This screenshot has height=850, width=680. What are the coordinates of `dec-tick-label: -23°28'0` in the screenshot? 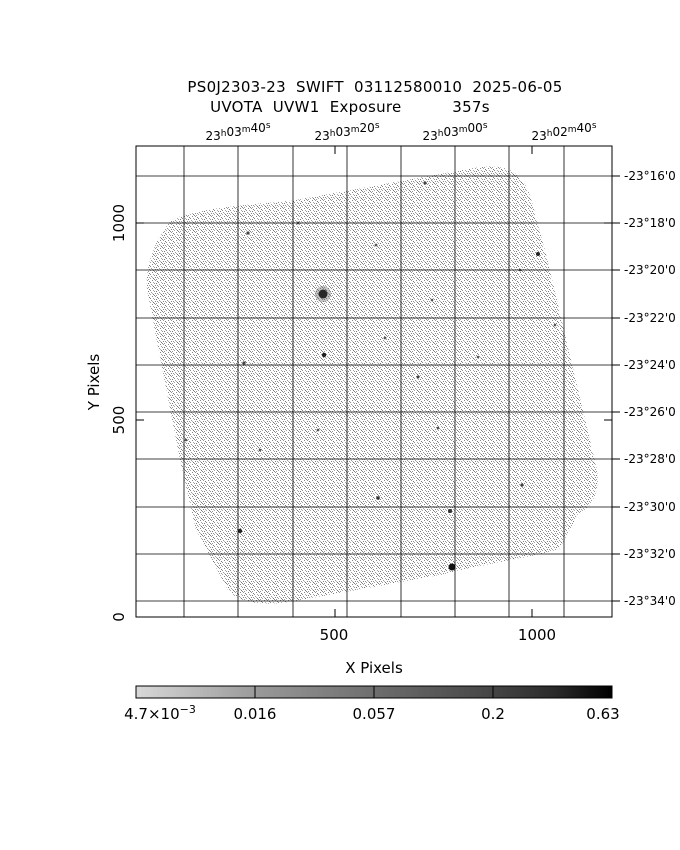 It's located at (650, 459).